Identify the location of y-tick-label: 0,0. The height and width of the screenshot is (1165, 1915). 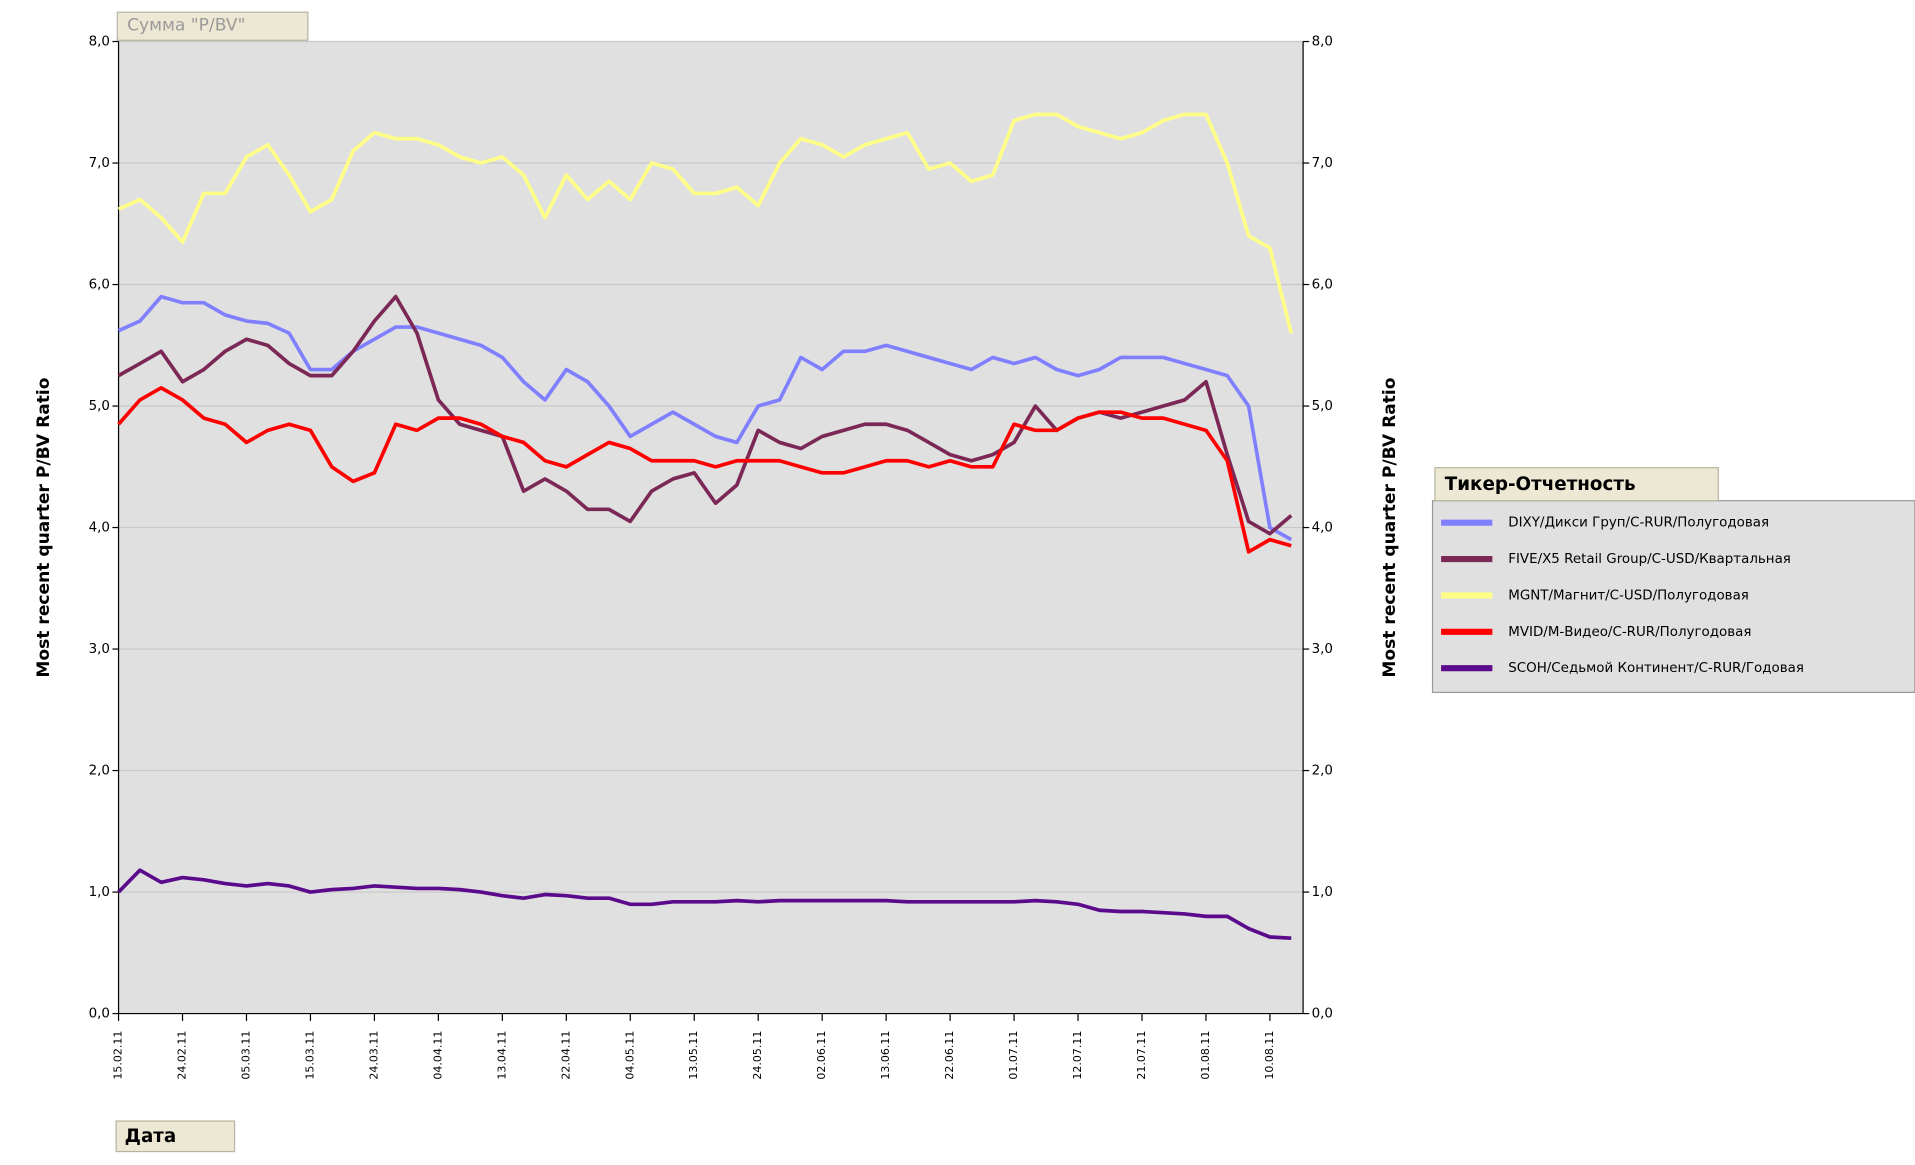
(99, 1014).